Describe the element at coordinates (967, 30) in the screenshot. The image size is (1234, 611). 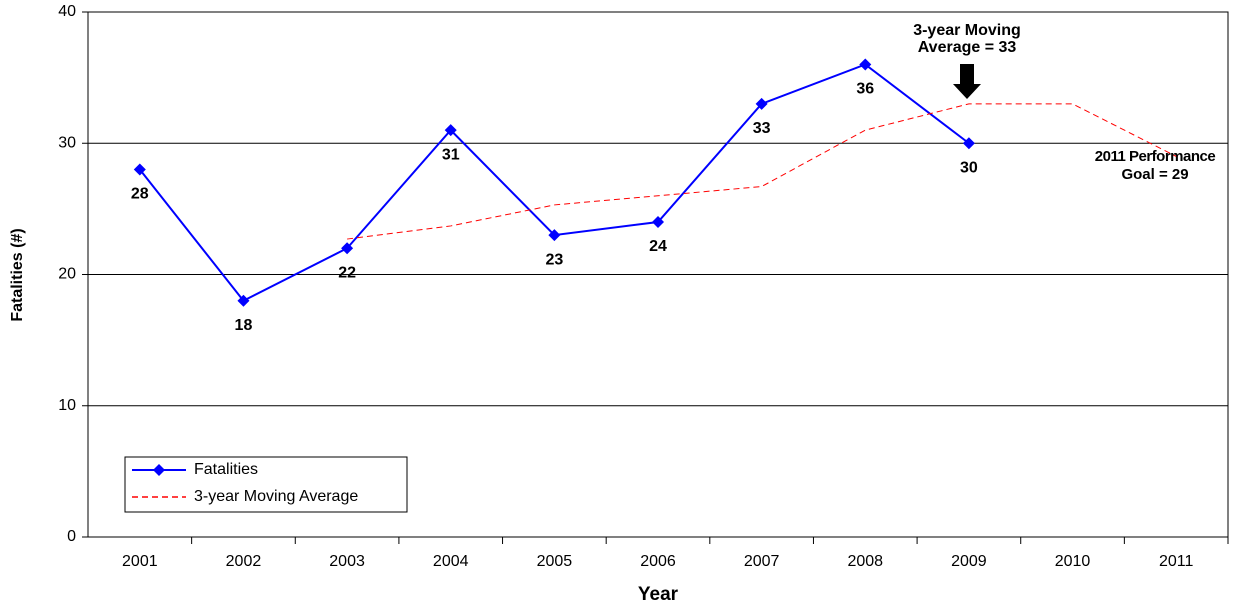
I see `annotation: 3-year Moving` at that location.